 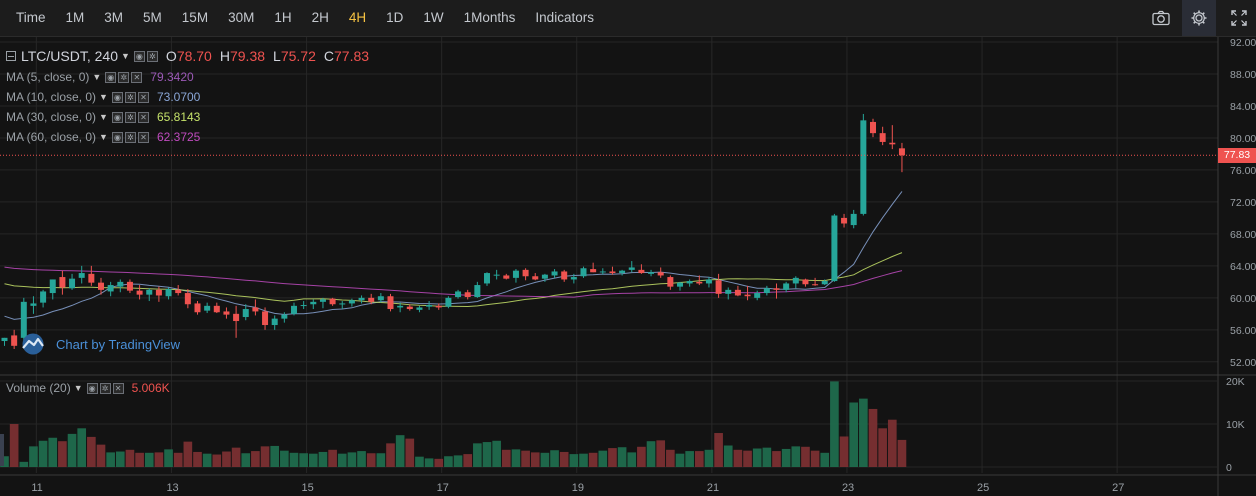 What do you see at coordinates (564, 17) in the screenshot?
I see `interval-indicators: Indicators` at bounding box center [564, 17].